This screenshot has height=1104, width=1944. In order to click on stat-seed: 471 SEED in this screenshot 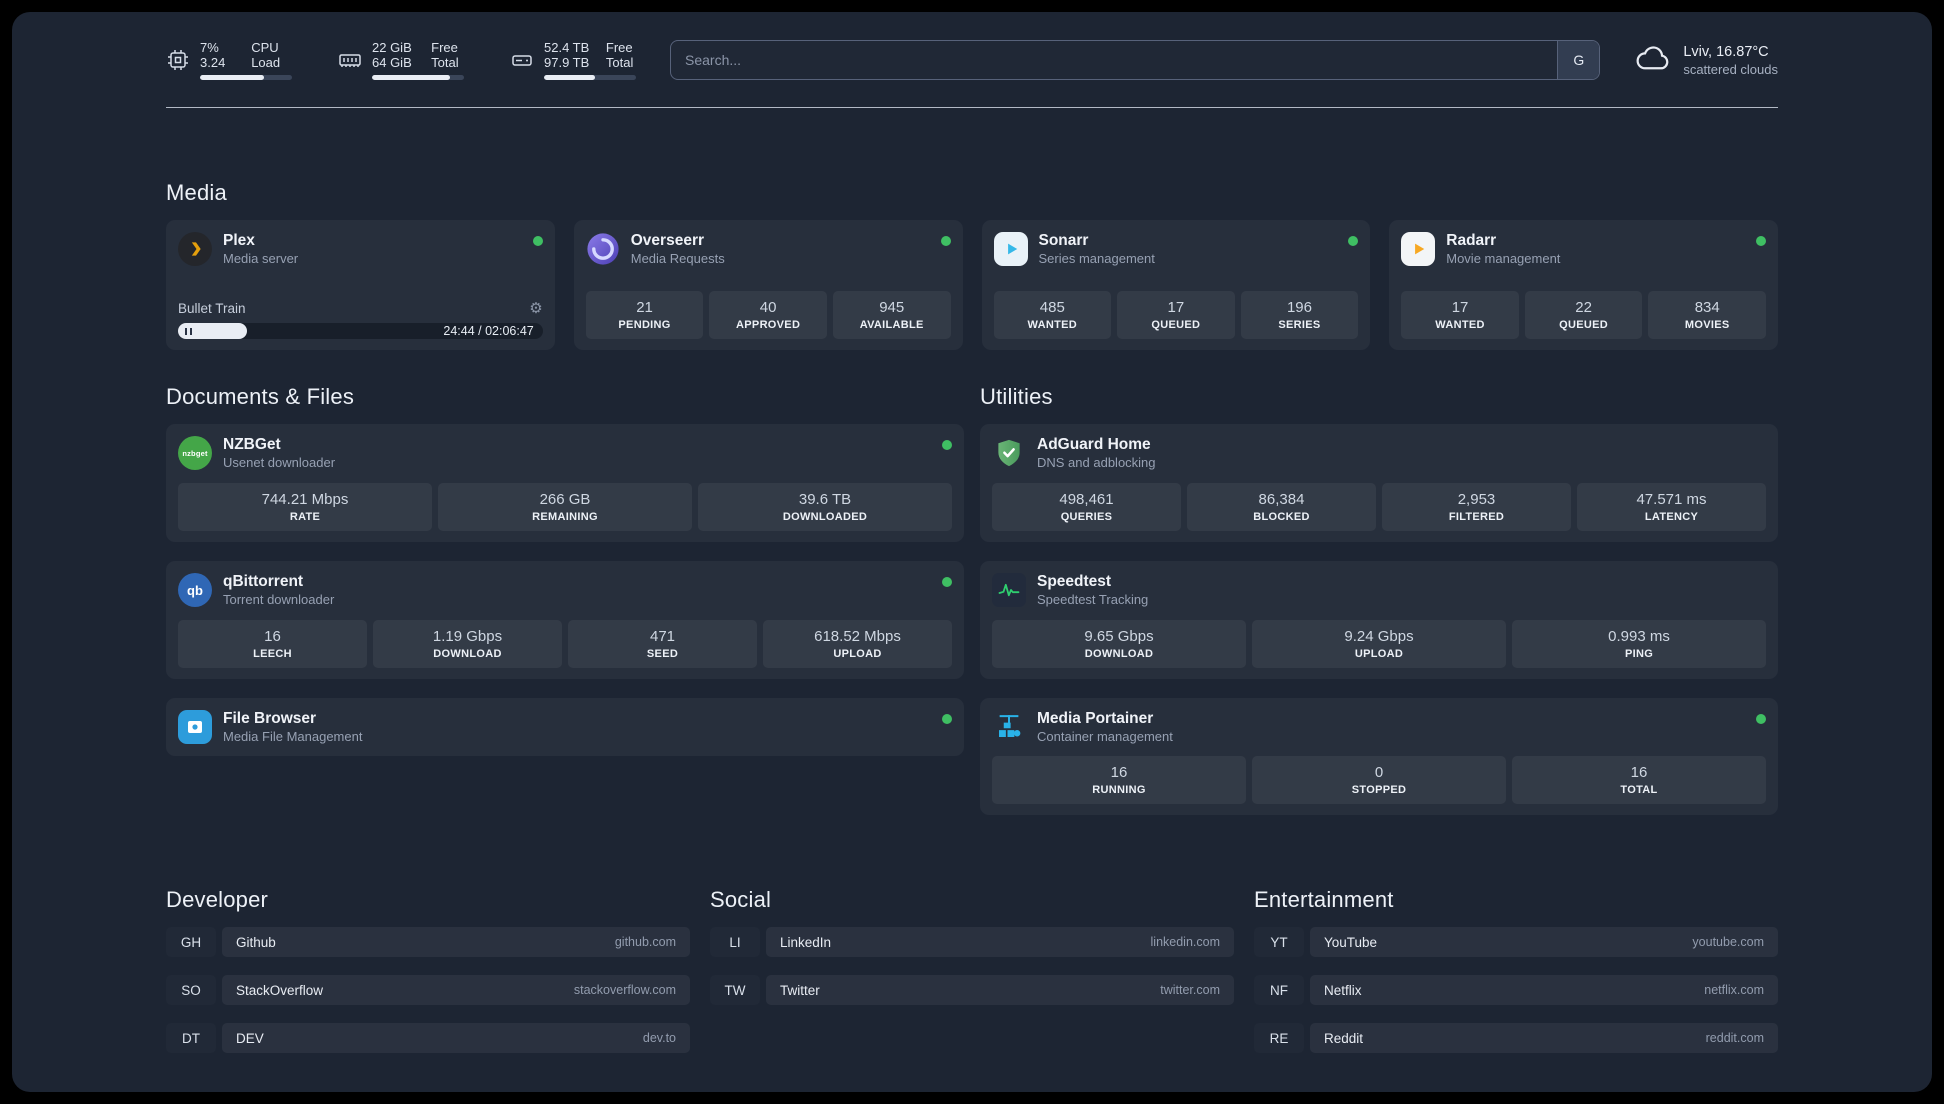, I will do `click(662, 644)`.